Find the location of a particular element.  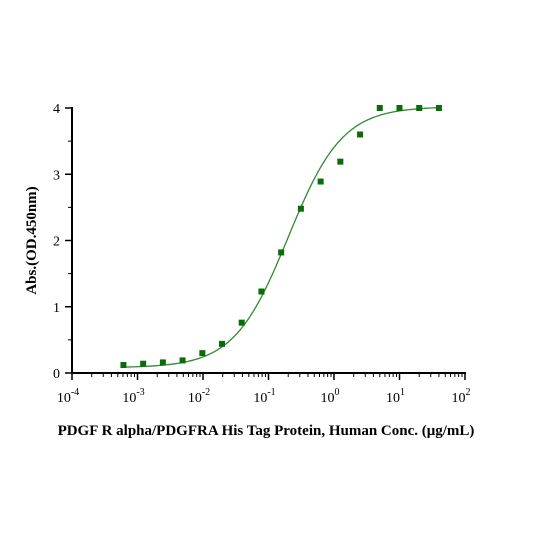

x-tick-exponent: 2 is located at coordinates (468, 392).